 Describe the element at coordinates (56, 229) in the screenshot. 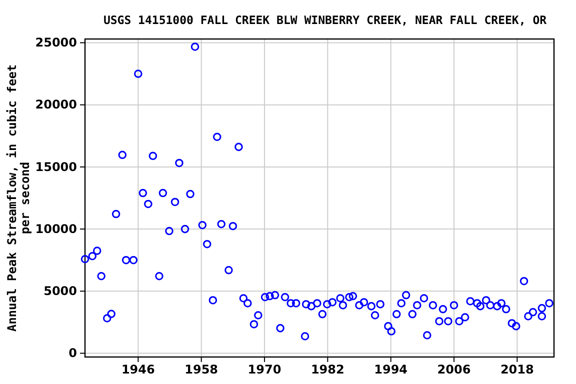

I see `y-tick-label: 10000` at that location.